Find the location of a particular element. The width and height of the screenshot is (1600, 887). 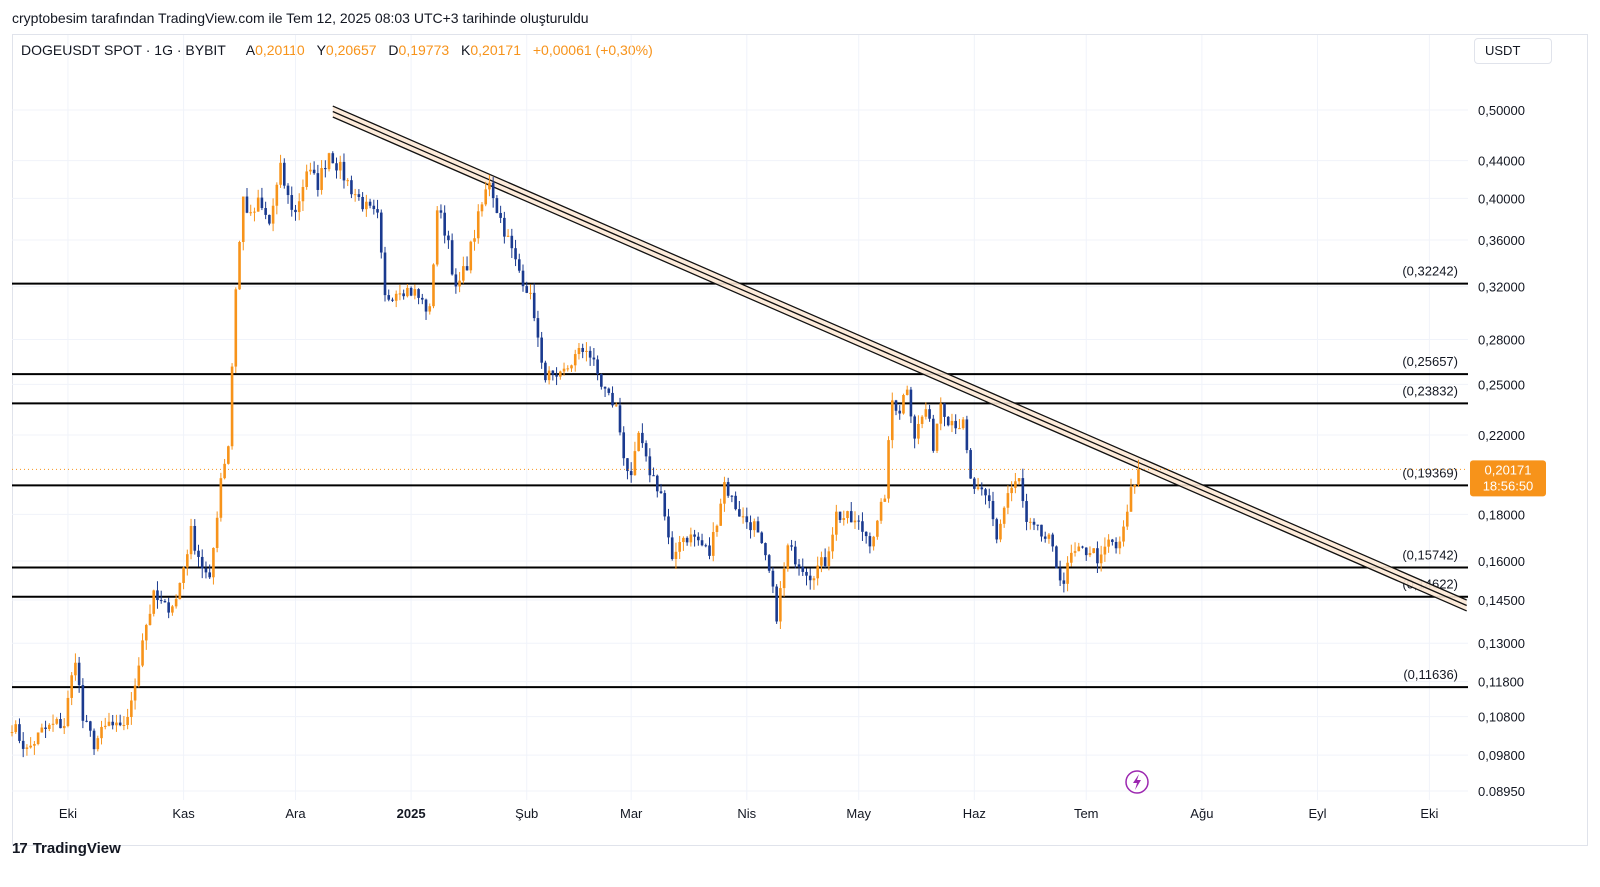

price-tick-label: 0.08950 is located at coordinates (1501, 791).